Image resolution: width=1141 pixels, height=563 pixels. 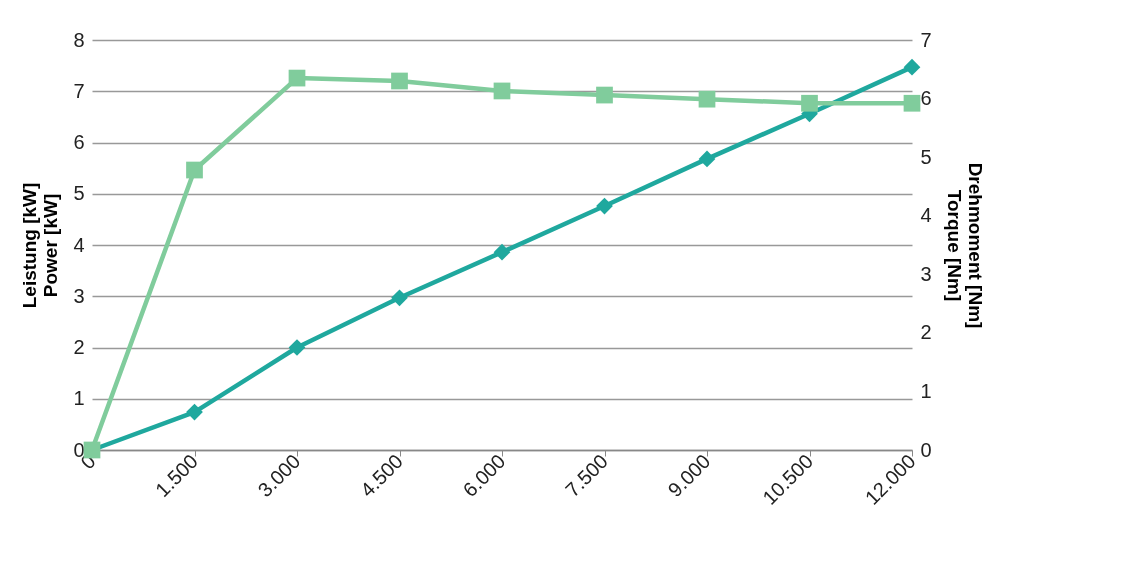 I want to click on y-axis-title: Leistung [kW] Power [kW], so click(x=40, y=245).